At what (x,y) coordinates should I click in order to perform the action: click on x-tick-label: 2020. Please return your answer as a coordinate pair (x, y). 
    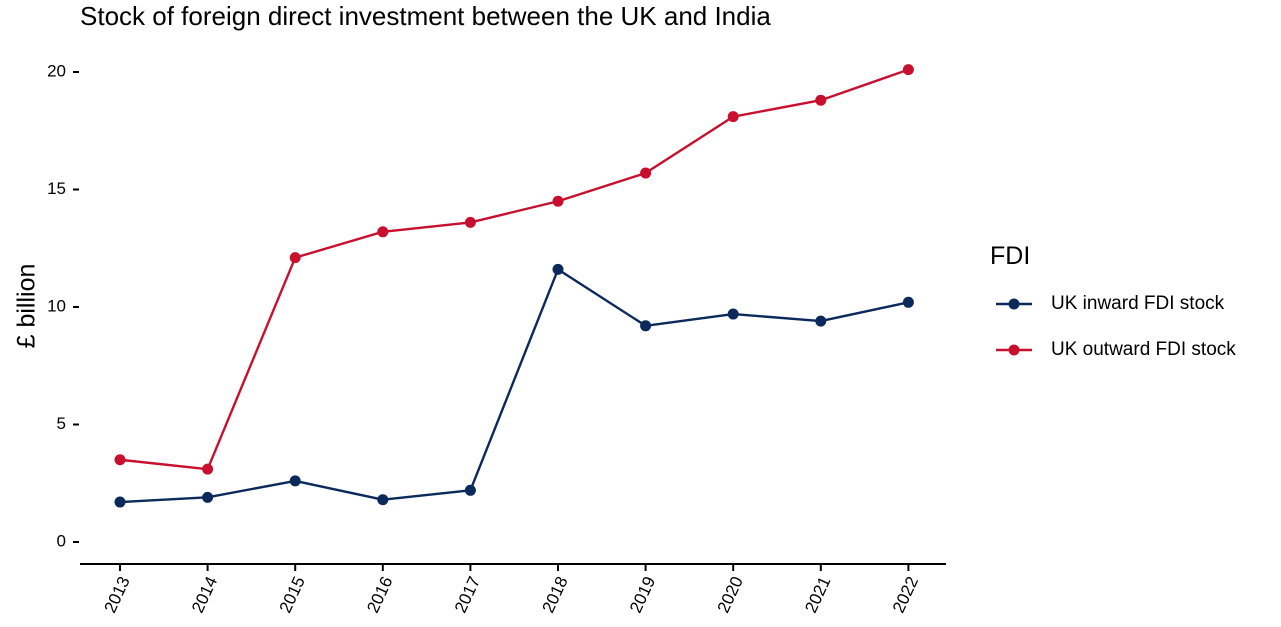
    Looking at the image, I should click on (730, 595).